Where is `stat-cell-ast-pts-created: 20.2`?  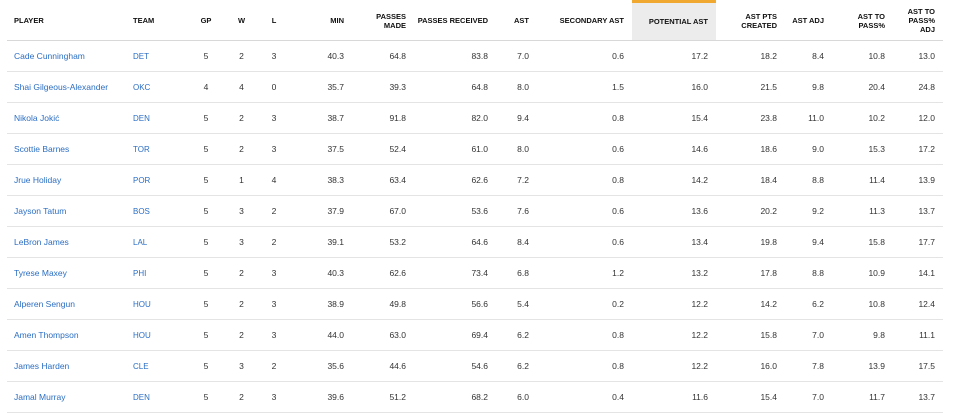
stat-cell-ast-pts-created: 20.2 is located at coordinates (750, 211).